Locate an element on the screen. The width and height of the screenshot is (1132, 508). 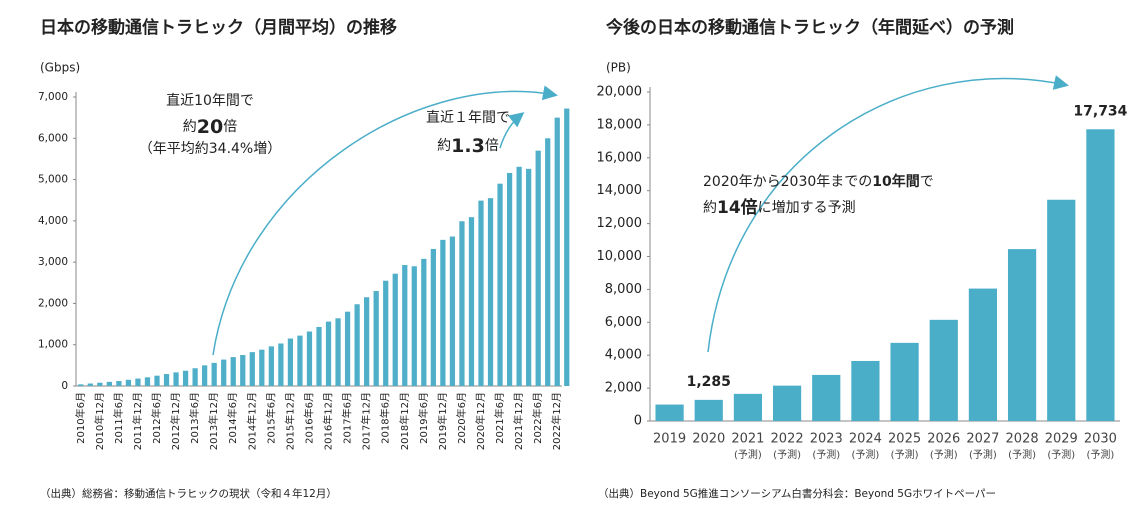
x-tick-label: 2018年12月 is located at coordinates (404, 421).